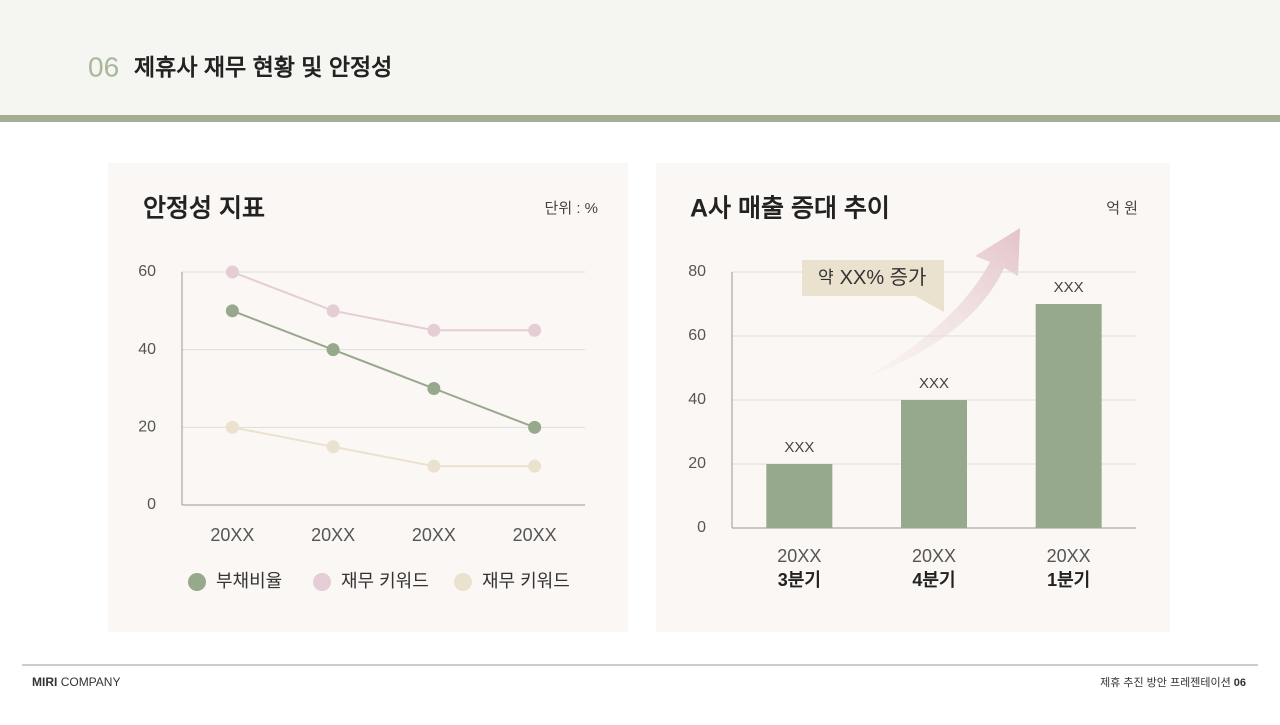  Describe the element at coordinates (826, 277) in the screenshot. I see `annotation-prefix: 약` at that location.